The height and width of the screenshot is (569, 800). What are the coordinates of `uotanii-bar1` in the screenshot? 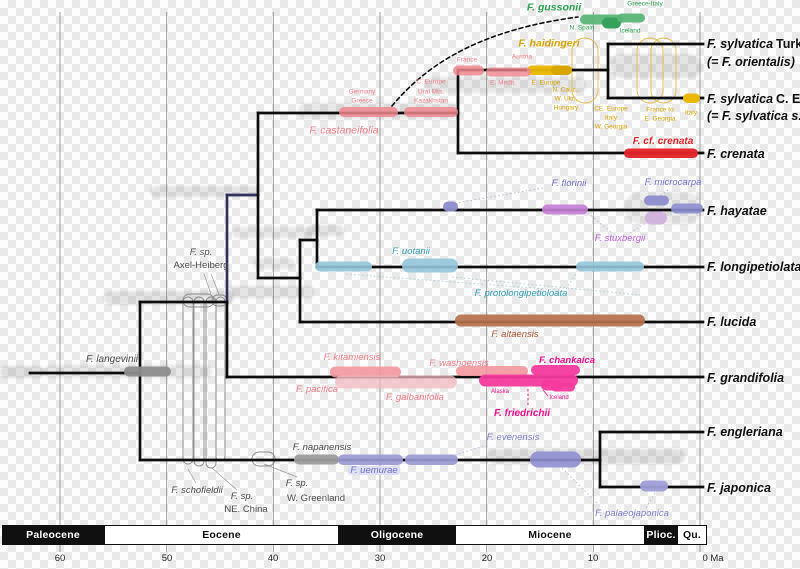 It's located at (343, 266).